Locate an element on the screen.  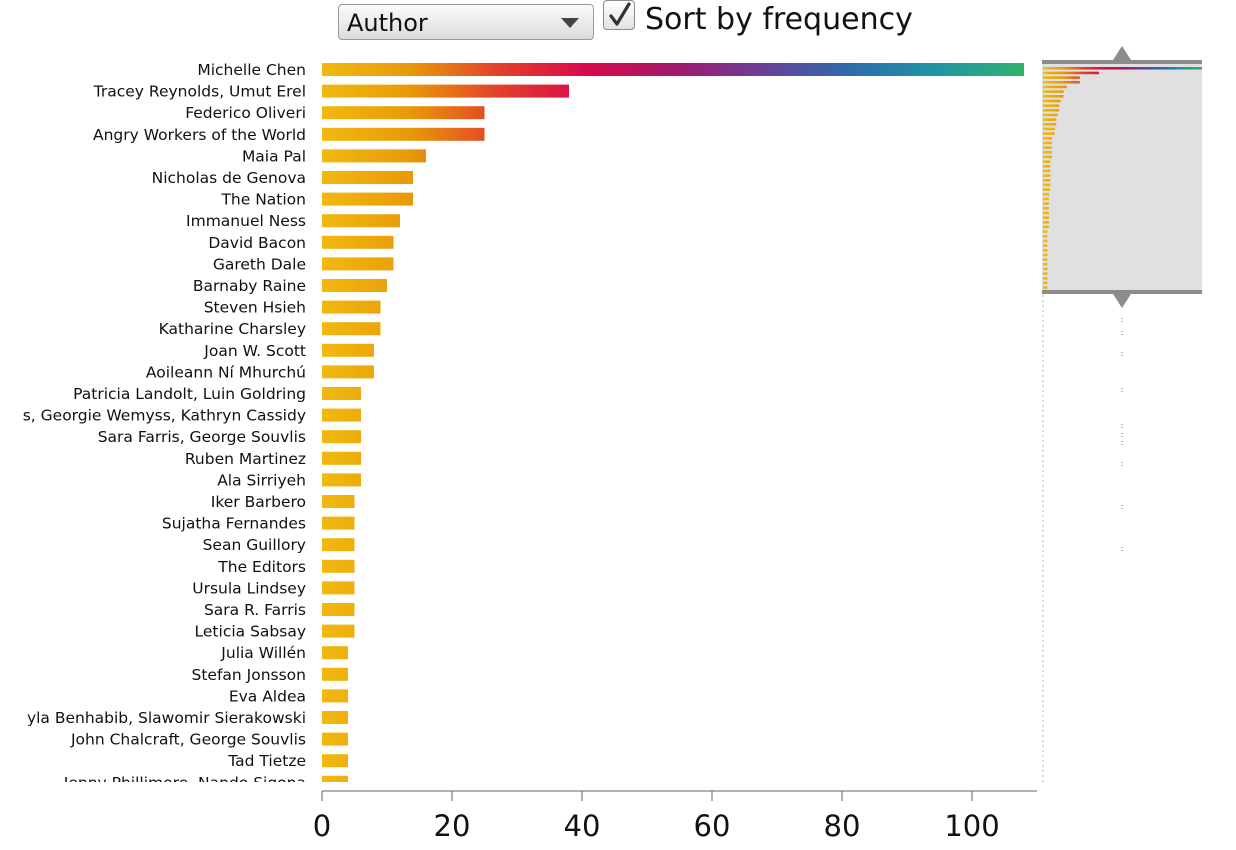
navigator-top-handle is located at coordinates (1122, 62).